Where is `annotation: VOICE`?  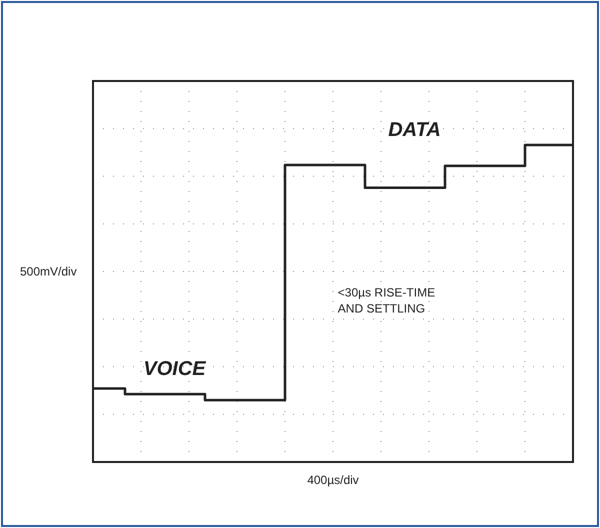 annotation: VOICE is located at coordinates (174, 369).